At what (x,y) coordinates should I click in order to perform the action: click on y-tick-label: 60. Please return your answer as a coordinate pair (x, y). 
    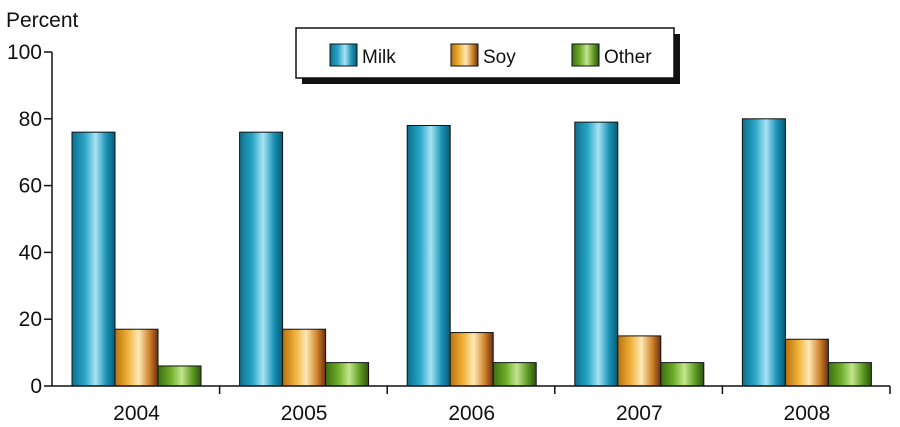
    Looking at the image, I should click on (30, 186).